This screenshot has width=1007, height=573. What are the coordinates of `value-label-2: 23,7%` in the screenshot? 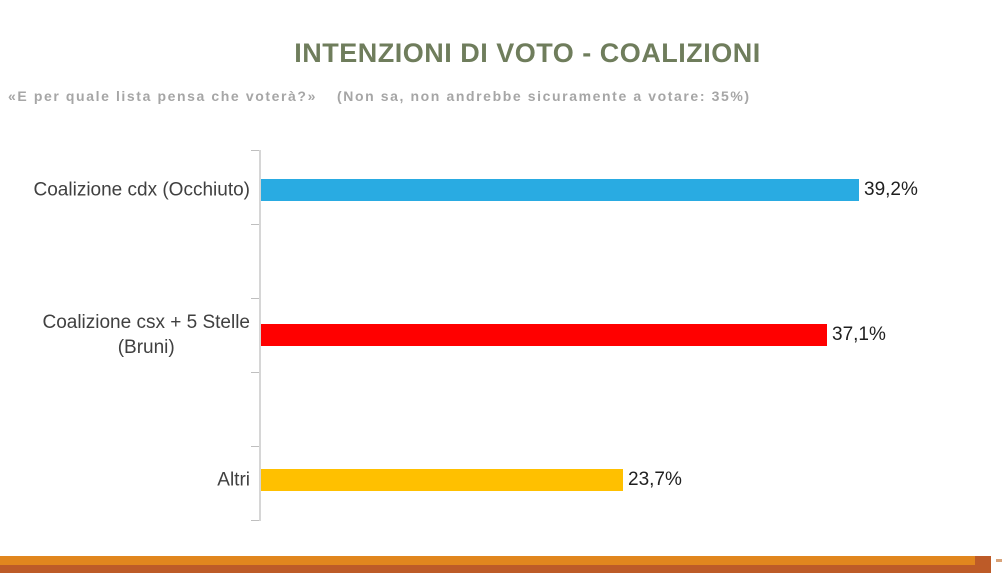 It's located at (655, 479).